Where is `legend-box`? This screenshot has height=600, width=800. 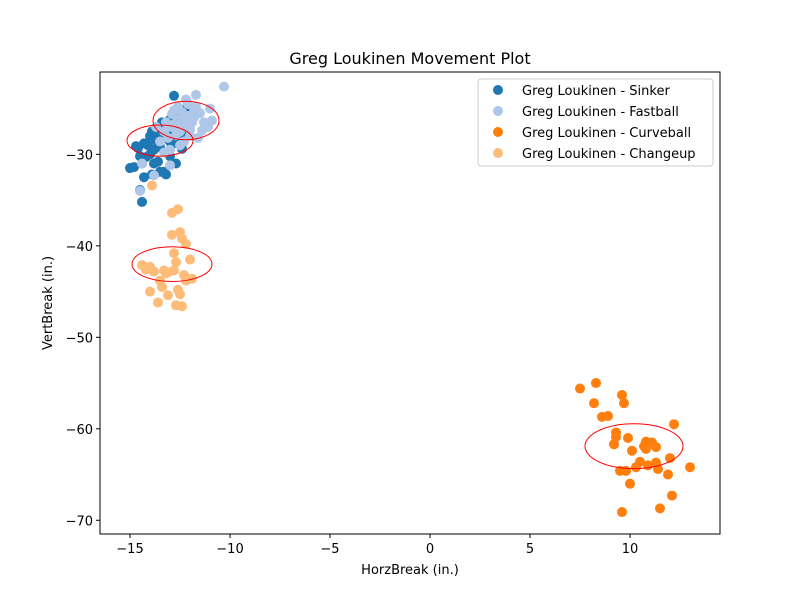 legend-box is located at coordinates (595, 122).